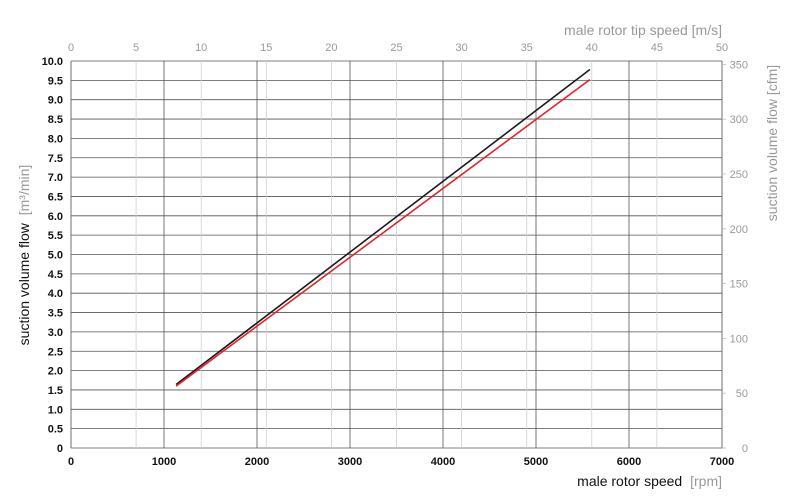  Describe the element at coordinates (55, 372) in the screenshot. I see `y-left-tick-label: 2.0` at that location.